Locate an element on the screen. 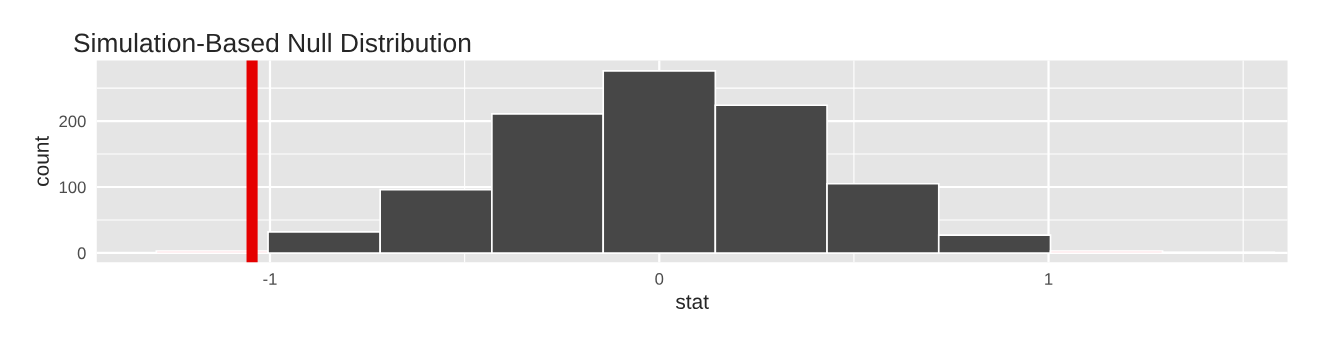  y-tick-label: 100 is located at coordinates (72, 187).